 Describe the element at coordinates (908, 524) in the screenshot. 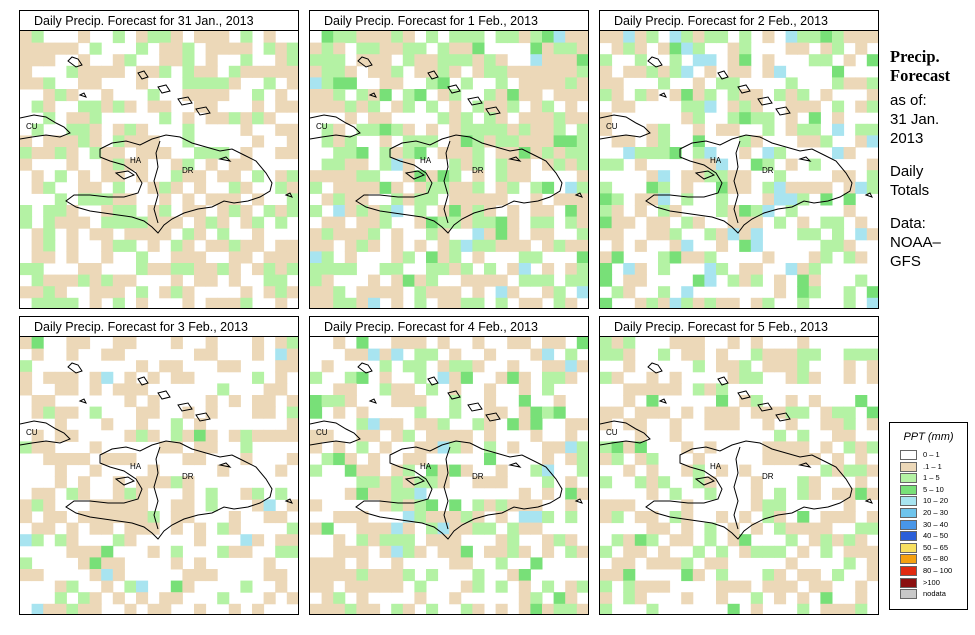

I see `legend-swatch` at that location.